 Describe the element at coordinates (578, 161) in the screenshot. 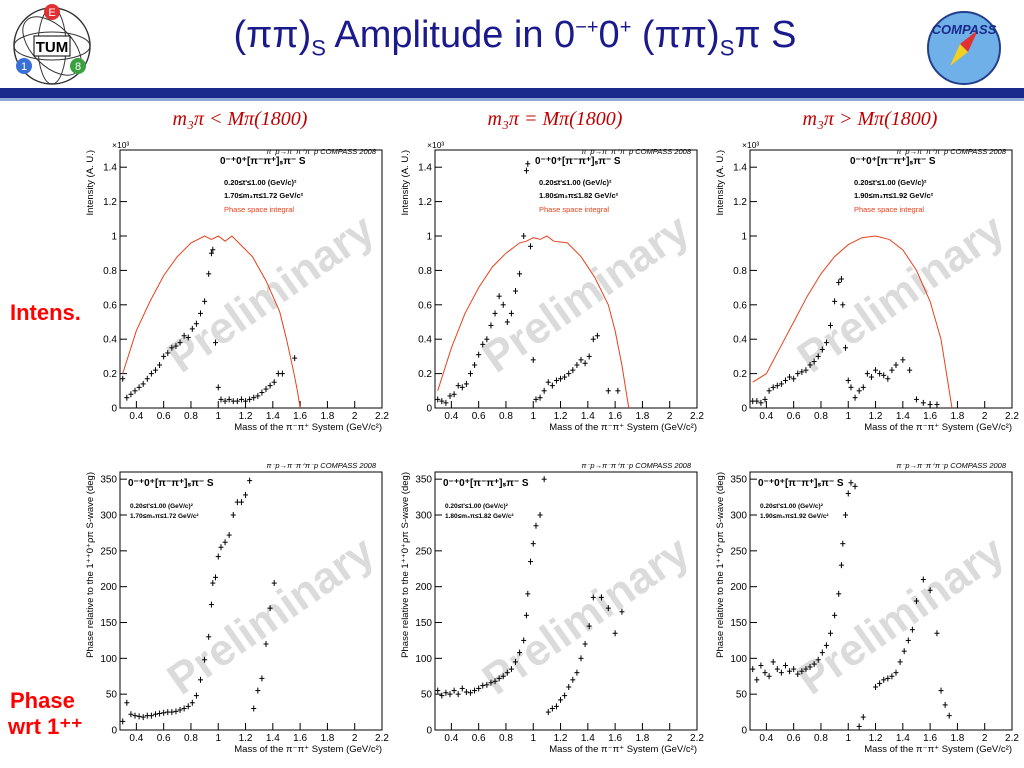

I see `wave-label: 0⁻⁺0⁺[π⁻π⁺]ₛπ⁻ S` at that location.